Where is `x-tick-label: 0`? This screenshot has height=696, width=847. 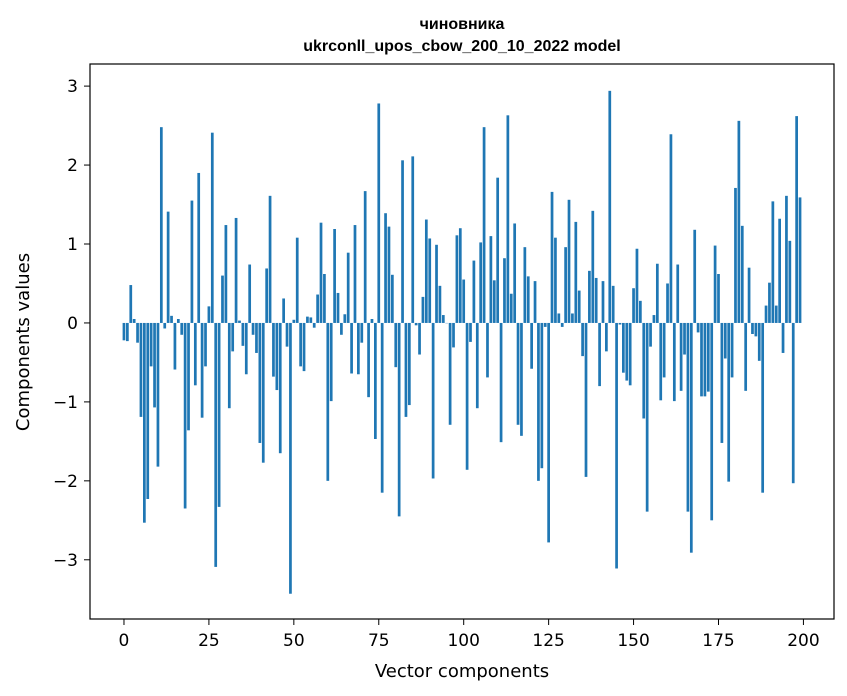 x-tick-label: 0 is located at coordinates (124, 641).